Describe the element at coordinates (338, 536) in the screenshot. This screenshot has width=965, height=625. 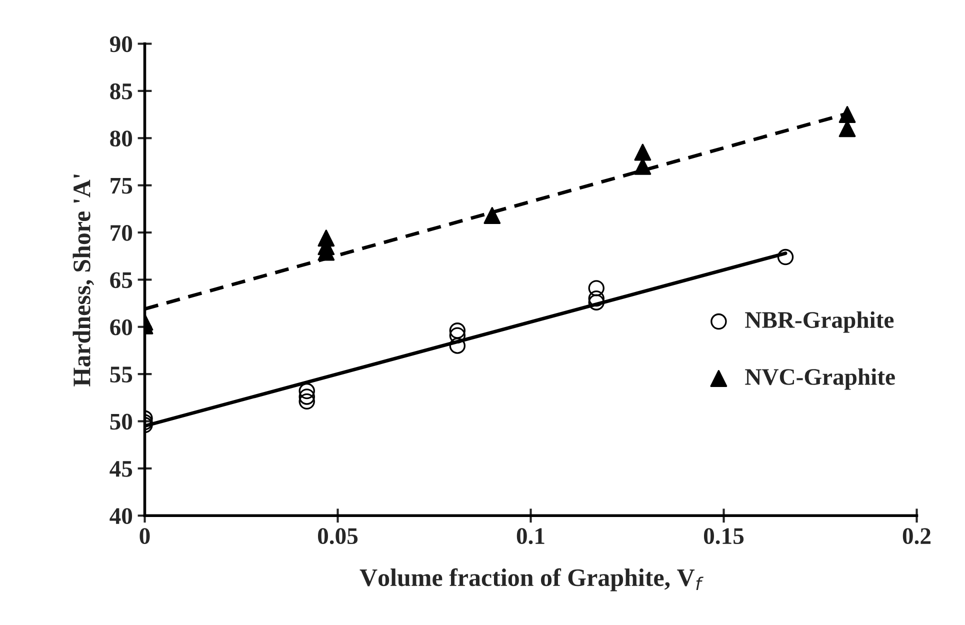
I see `x-tick-label: 0.05` at that location.